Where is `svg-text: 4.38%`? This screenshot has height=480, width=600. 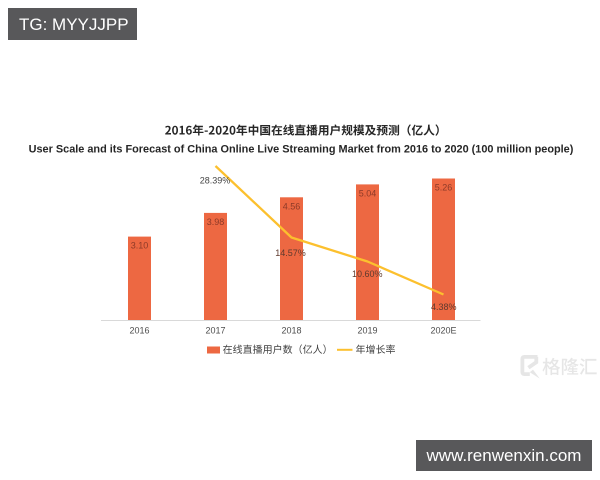
svg-text: 4.38% is located at coordinates (444, 307).